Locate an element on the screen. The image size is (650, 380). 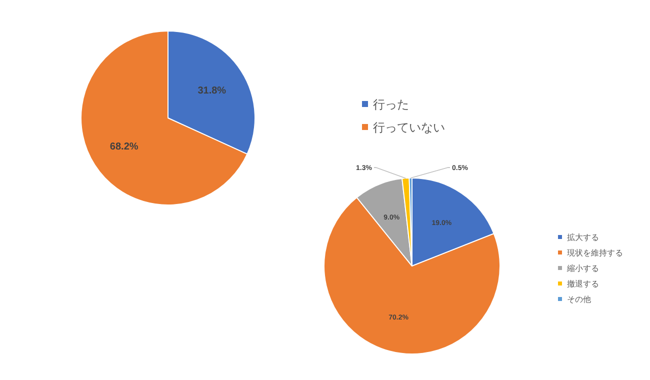
legend-label: 縮小する is located at coordinates (582, 268).